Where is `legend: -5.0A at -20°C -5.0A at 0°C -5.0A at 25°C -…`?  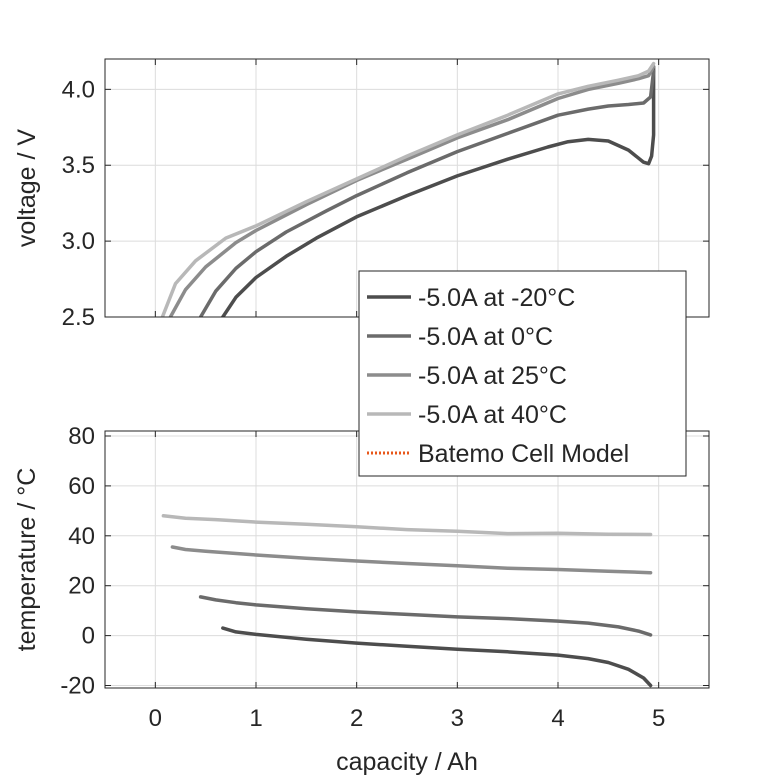 legend: -5.0A at -20°C -5.0A at 0°C -5.0A at 25°C -… is located at coordinates (522, 373).